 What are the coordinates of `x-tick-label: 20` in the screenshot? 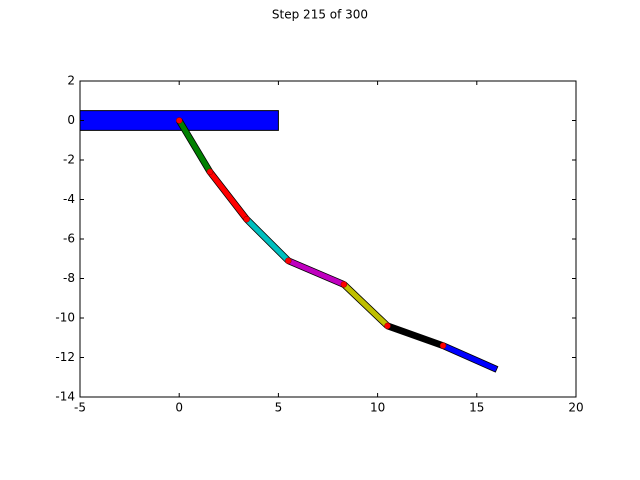 It's located at (575, 408).